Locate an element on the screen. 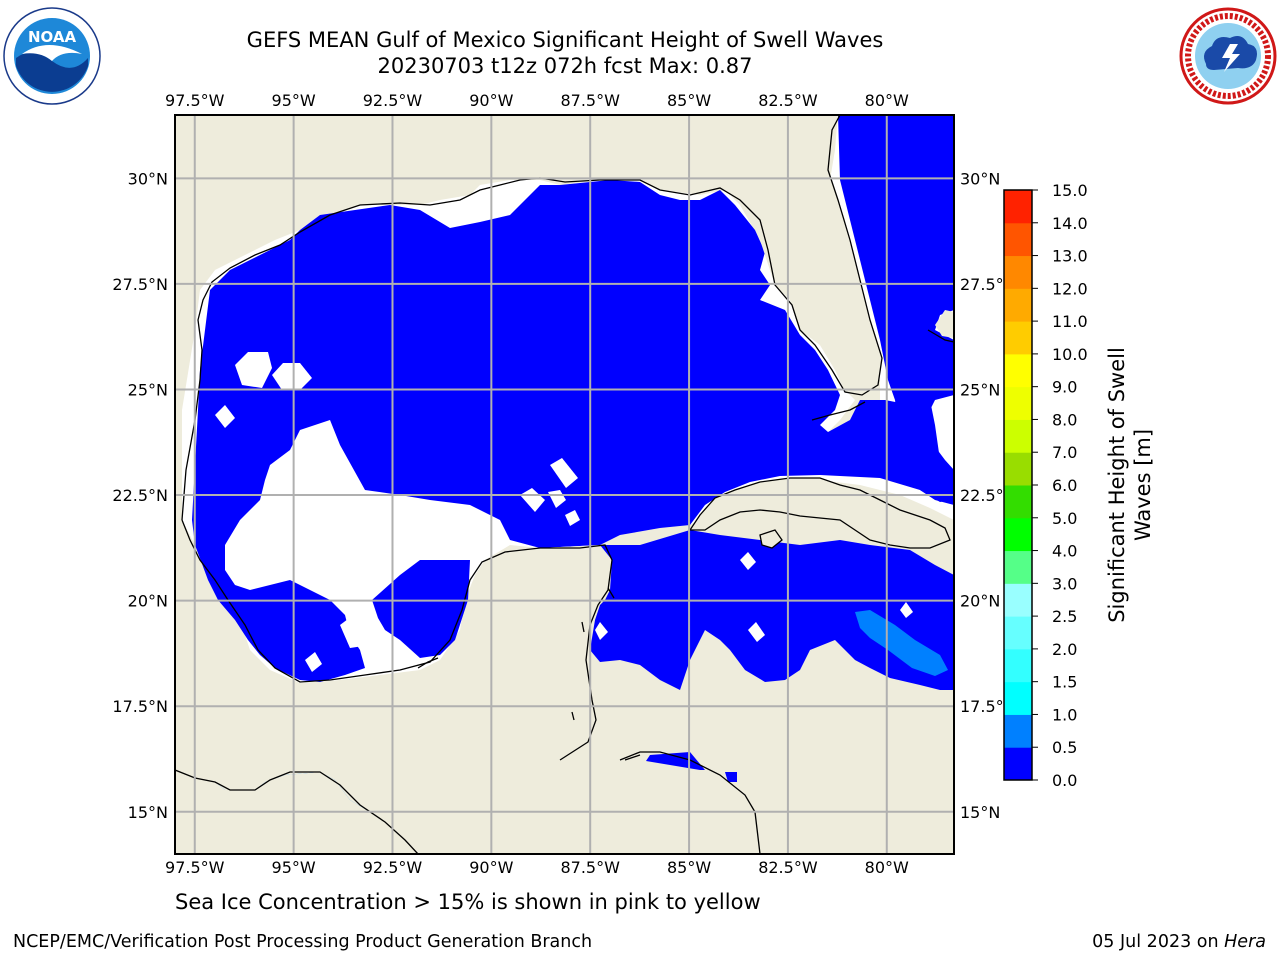  cozumel-coastline is located at coordinates (598, 610).